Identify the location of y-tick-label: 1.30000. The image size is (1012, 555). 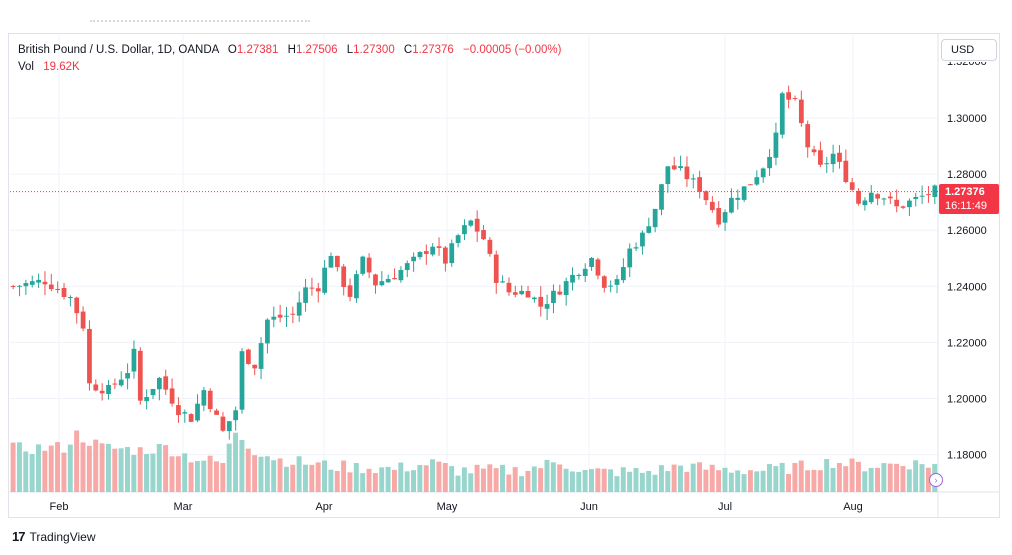
(967, 119).